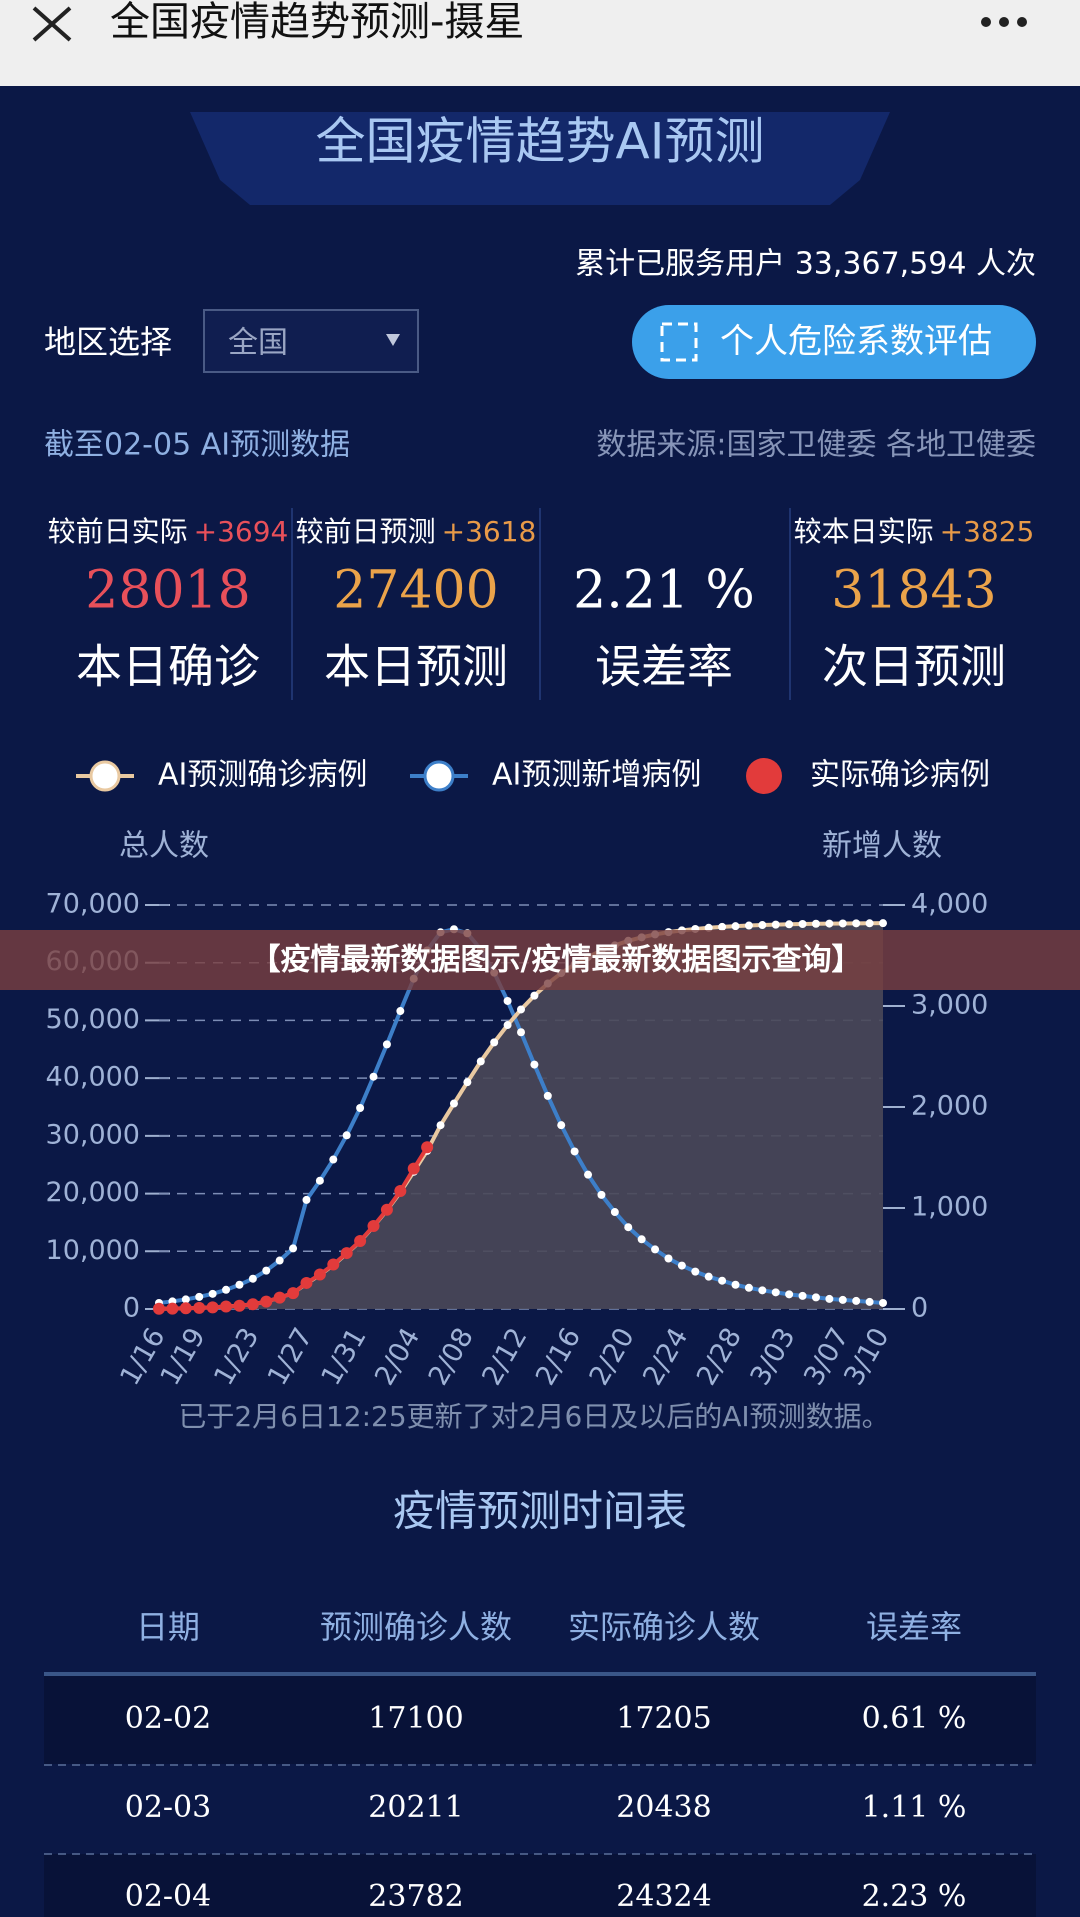 The image size is (1080, 1917). I want to click on table-cell: 2.23 %, so click(914, 1896).